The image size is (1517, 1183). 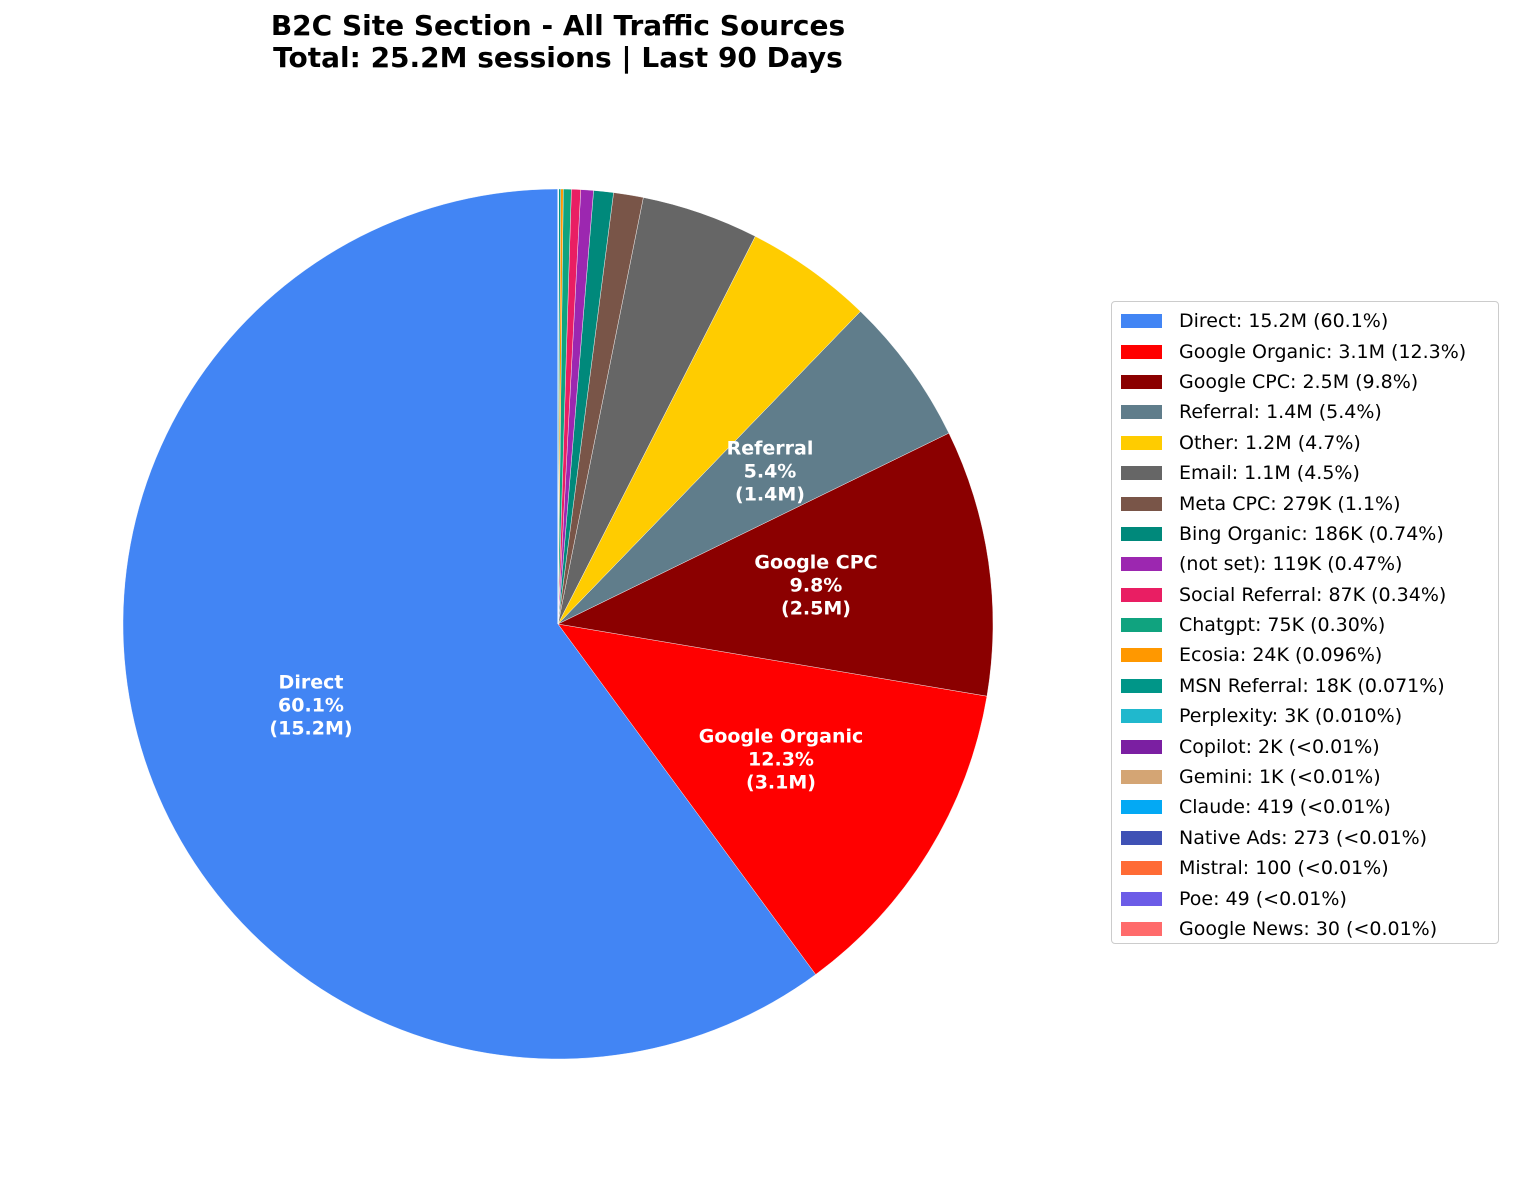 I want to click on slice-label-pct: 9.8%, so click(x=816, y=585).